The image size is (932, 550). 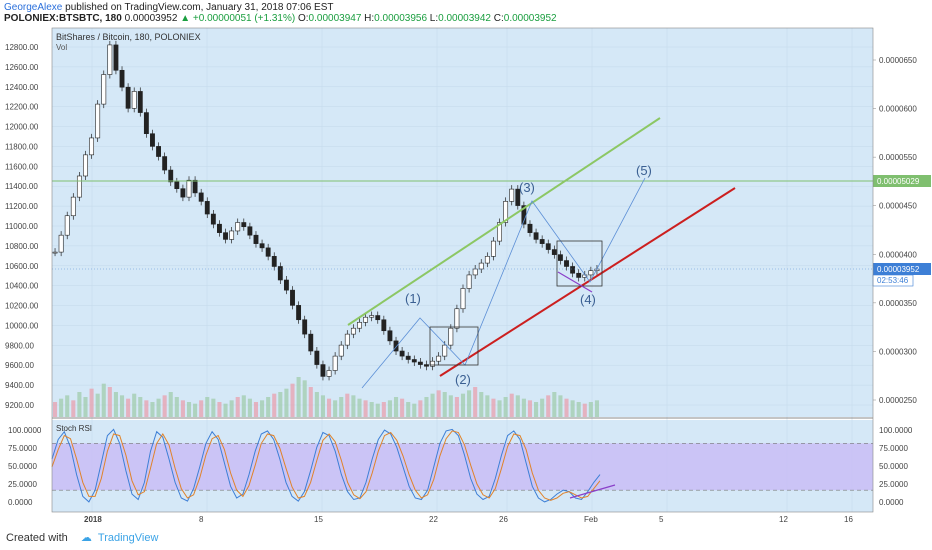 I want to click on x-tick-label: 16, so click(x=848, y=519).